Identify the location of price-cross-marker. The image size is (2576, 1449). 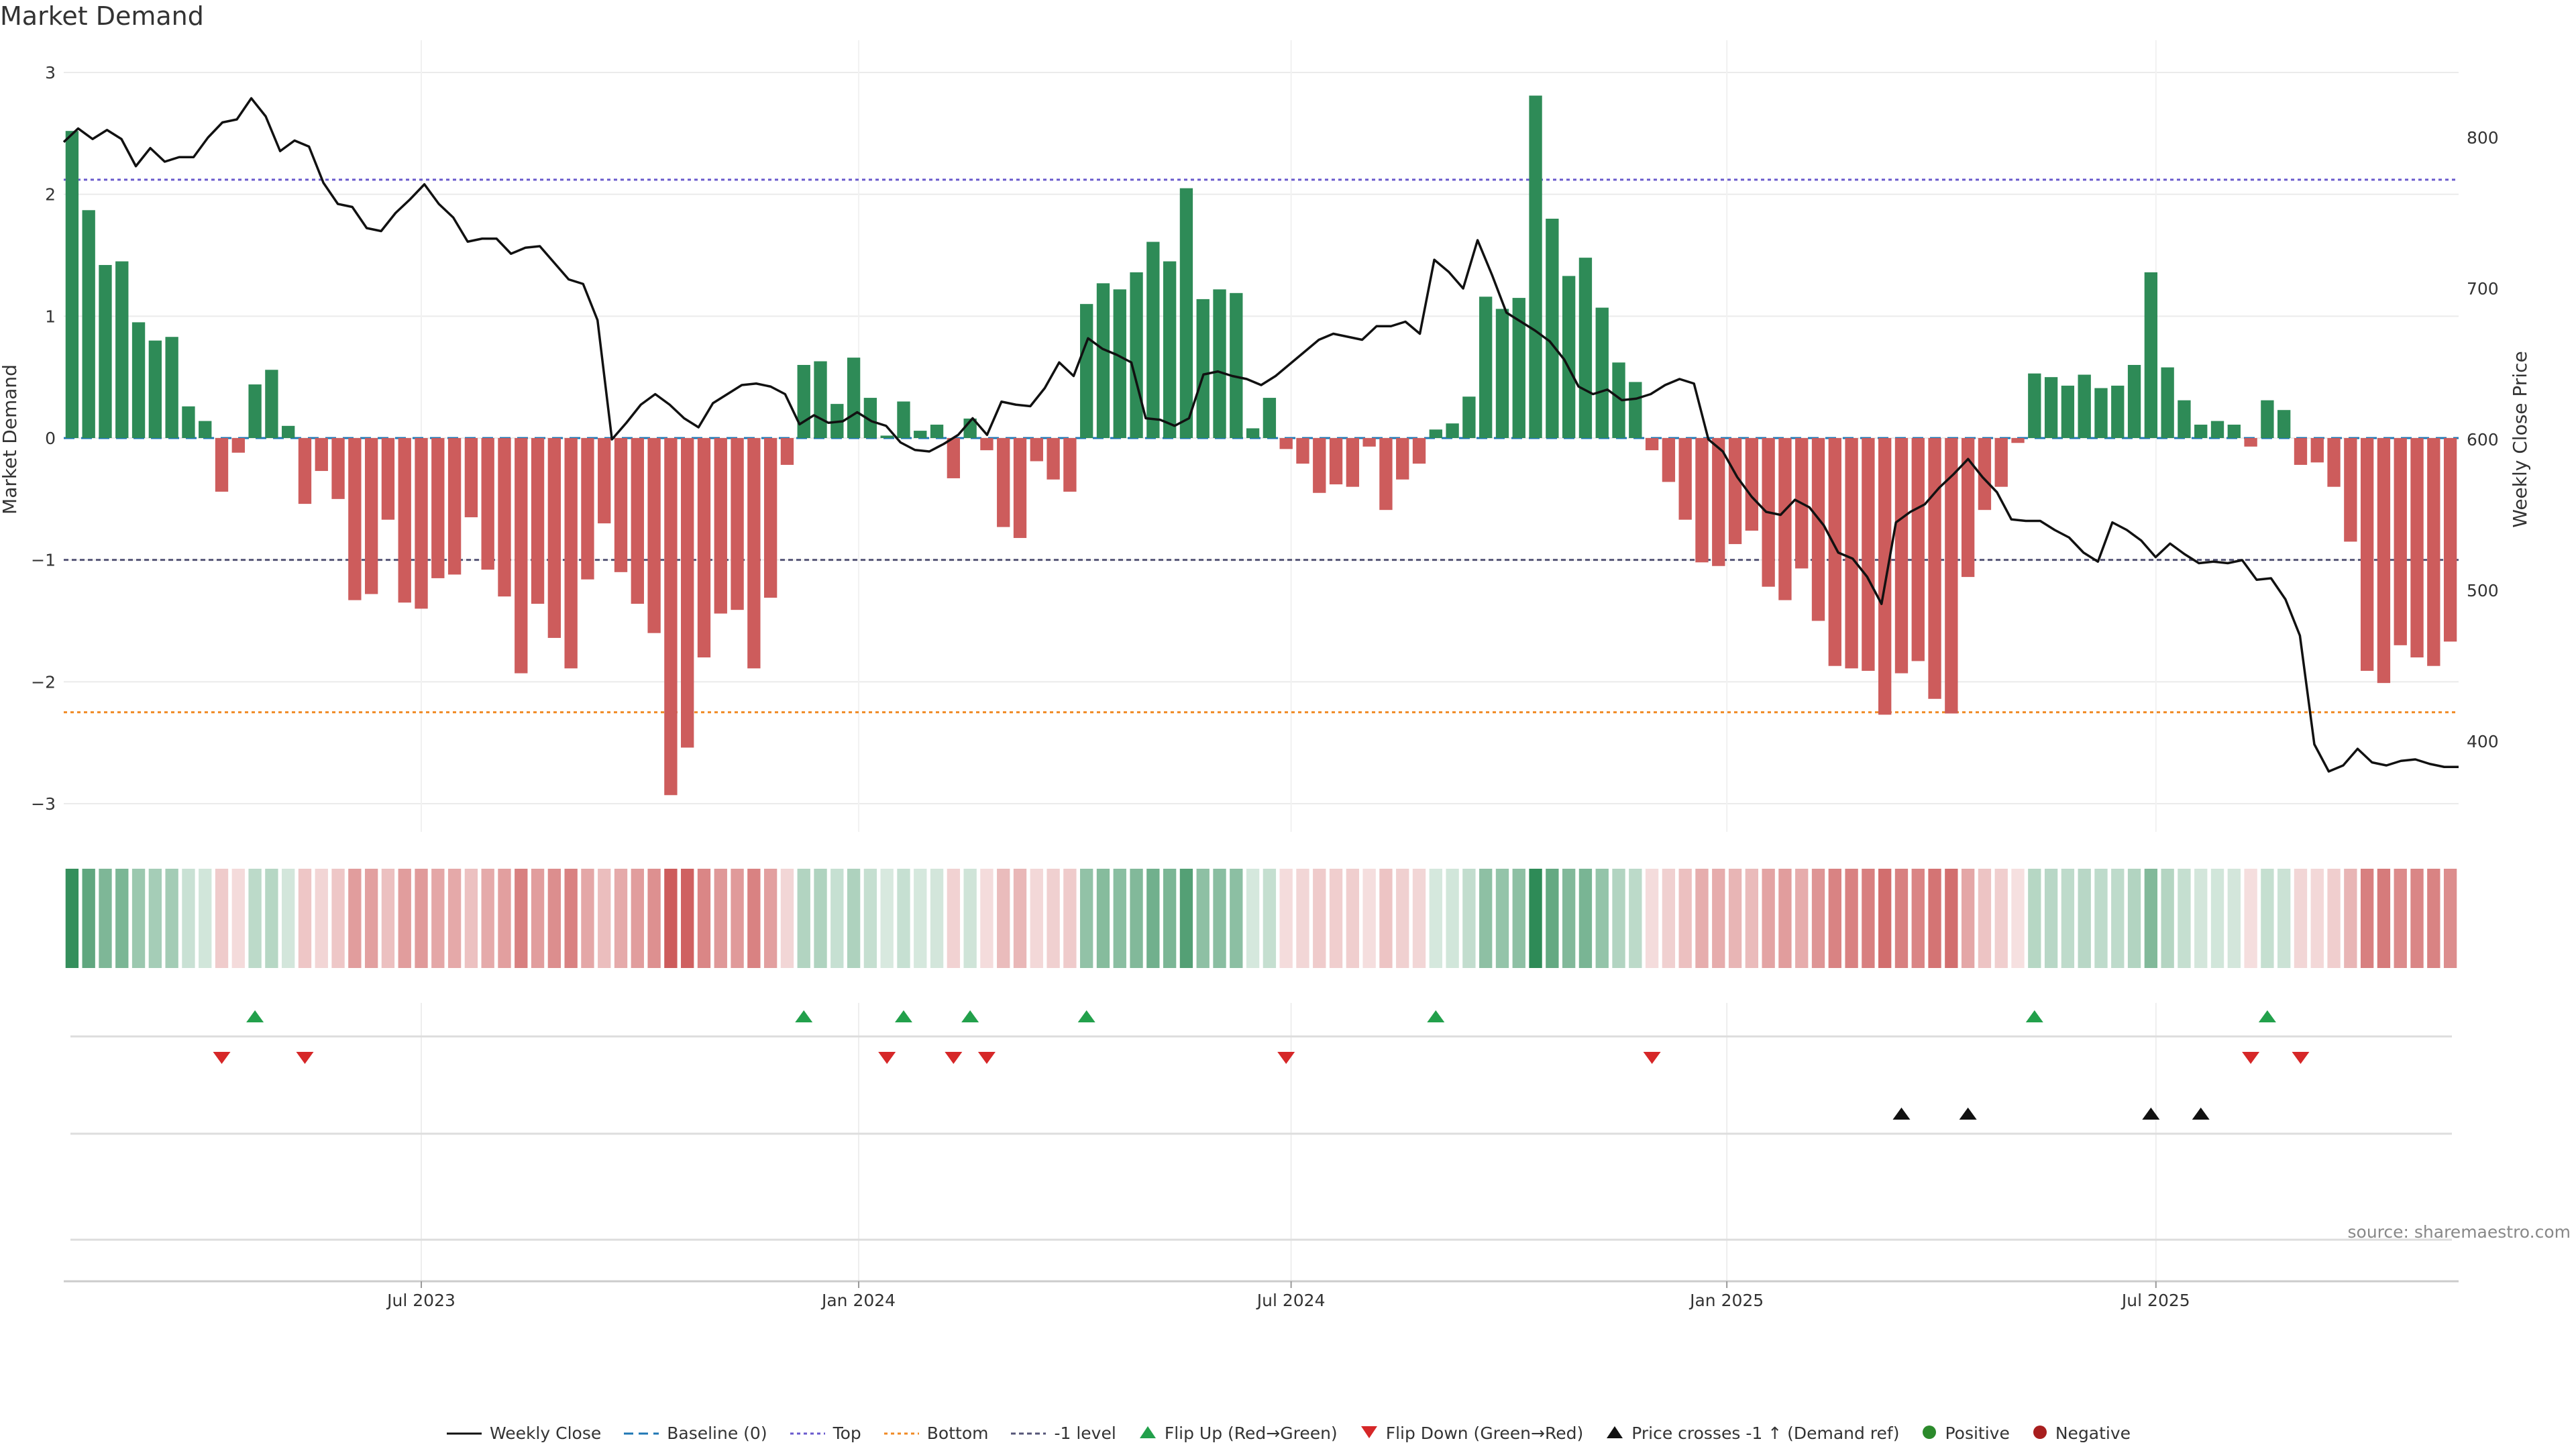
(2151, 1114).